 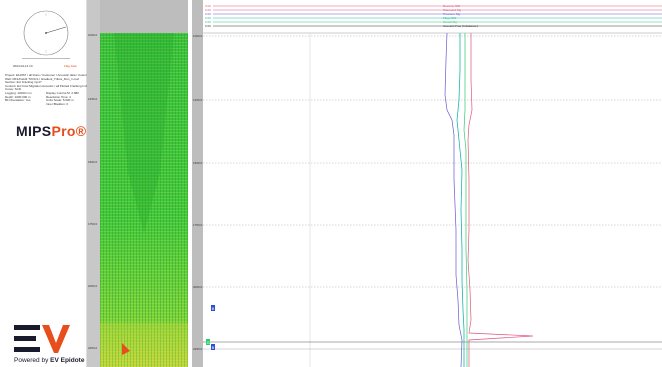 What do you see at coordinates (144, 16) in the screenshot?
I see `heatmap-header` at bounding box center [144, 16].